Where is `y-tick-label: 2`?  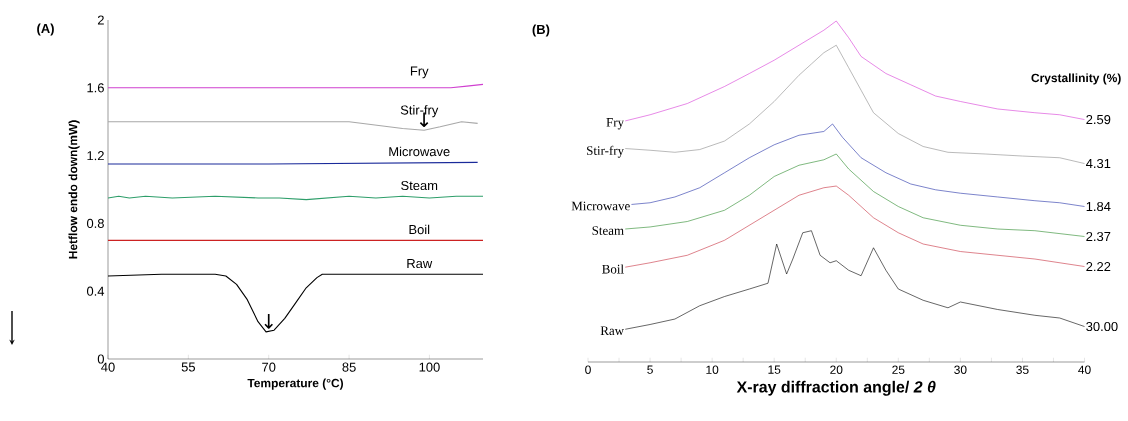 y-tick-label: 2 is located at coordinates (100, 20).